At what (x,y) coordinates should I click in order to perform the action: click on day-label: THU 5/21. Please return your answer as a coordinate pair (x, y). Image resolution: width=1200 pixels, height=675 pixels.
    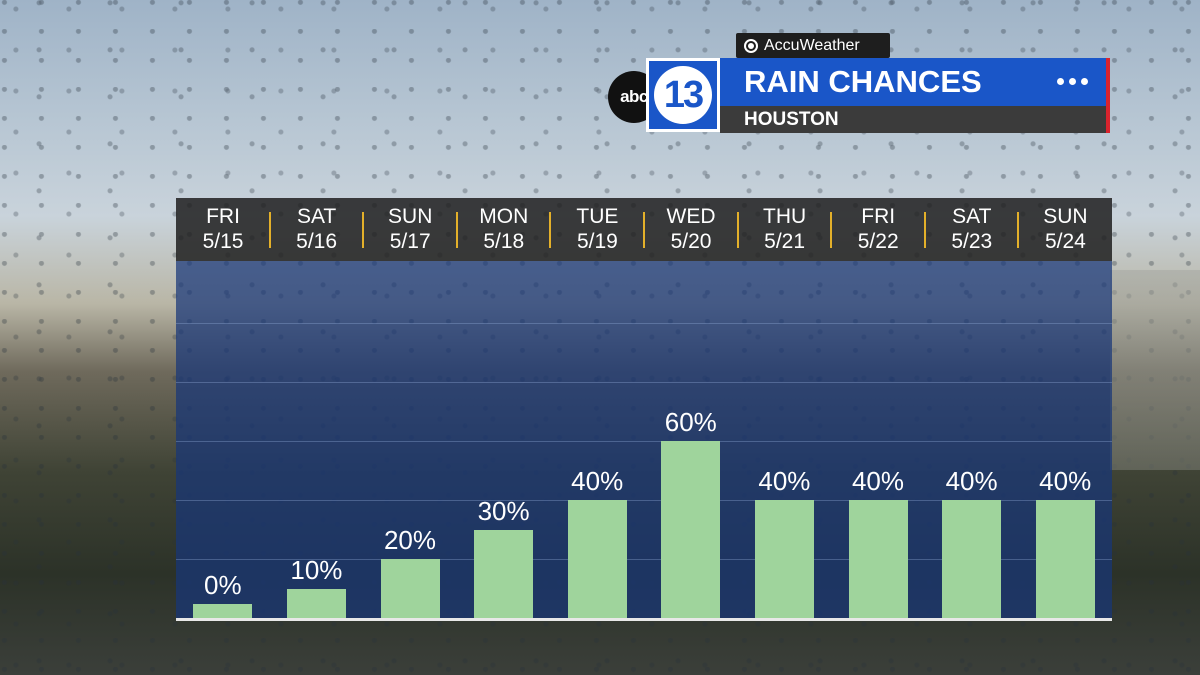
    Looking at the image, I should click on (785, 229).